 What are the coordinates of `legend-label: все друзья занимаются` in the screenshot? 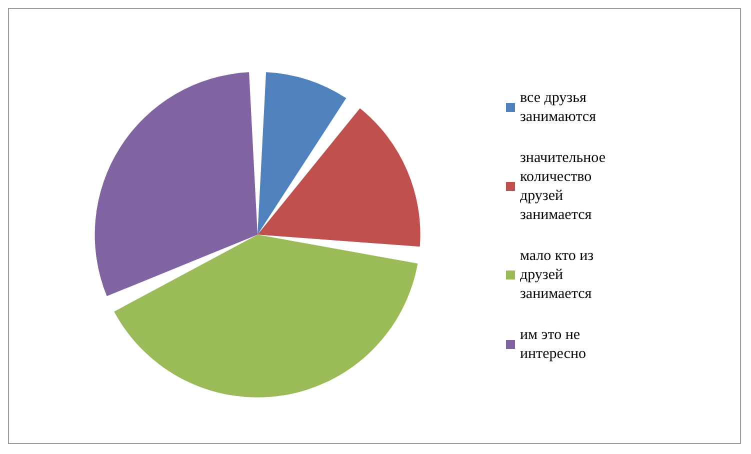 It's located at (558, 107).